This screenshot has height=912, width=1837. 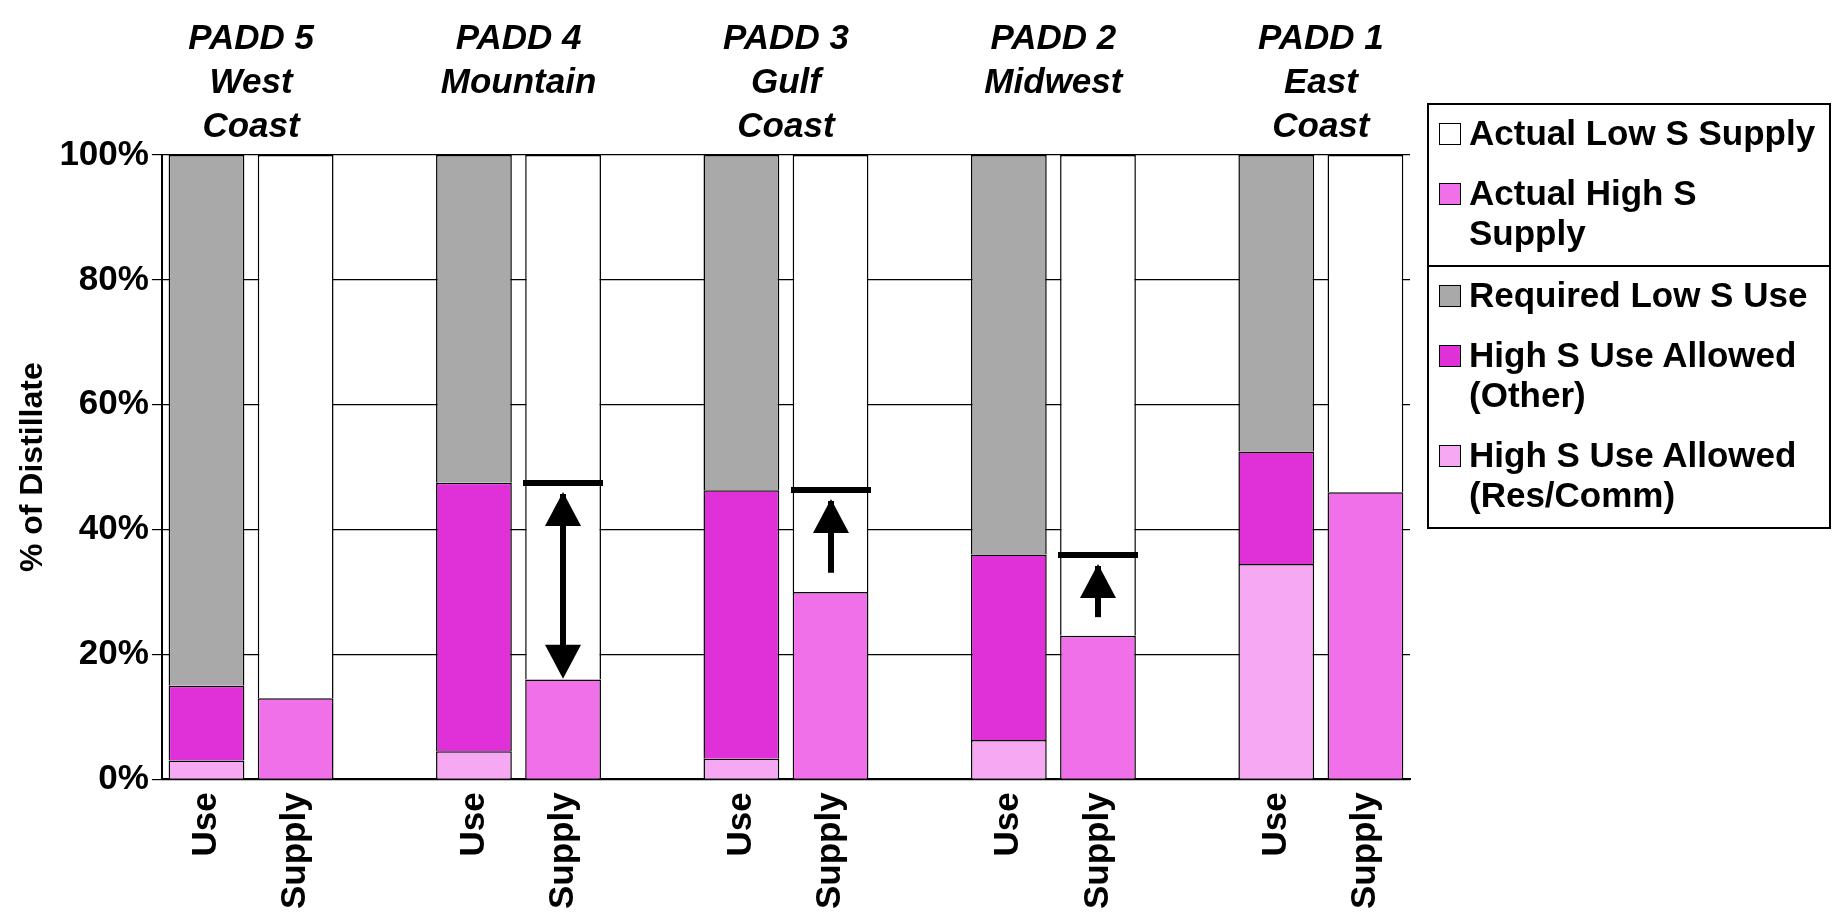 What do you see at coordinates (31, 467) in the screenshot?
I see `y-axis-title: % of Distillate` at bounding box center [31, 467].